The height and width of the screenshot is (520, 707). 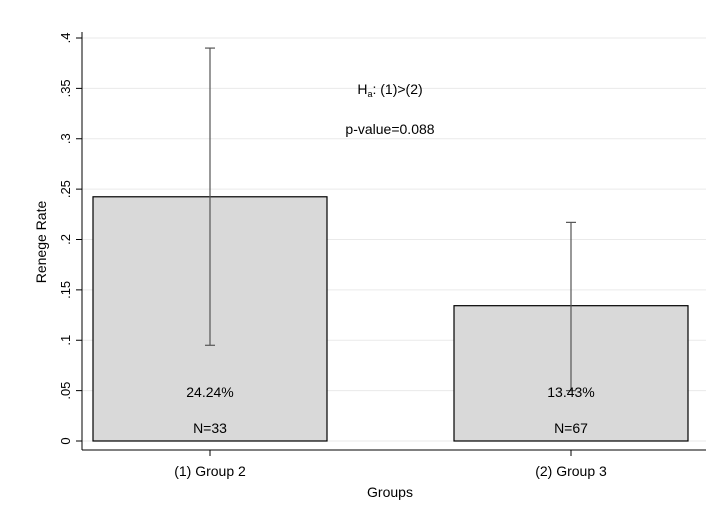 I want to click on hypothesis-suffix: : (1)>(2), so click(x=397, y=89).